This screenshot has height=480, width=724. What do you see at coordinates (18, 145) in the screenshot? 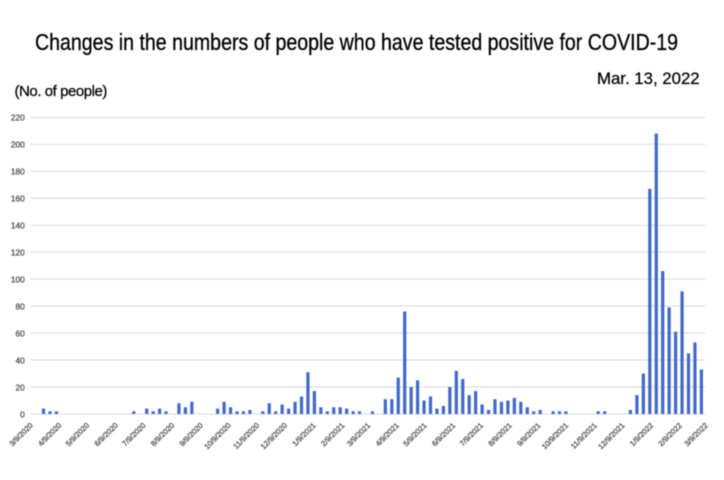
I see `svg-text: 200` at bounding box center [18, 145].